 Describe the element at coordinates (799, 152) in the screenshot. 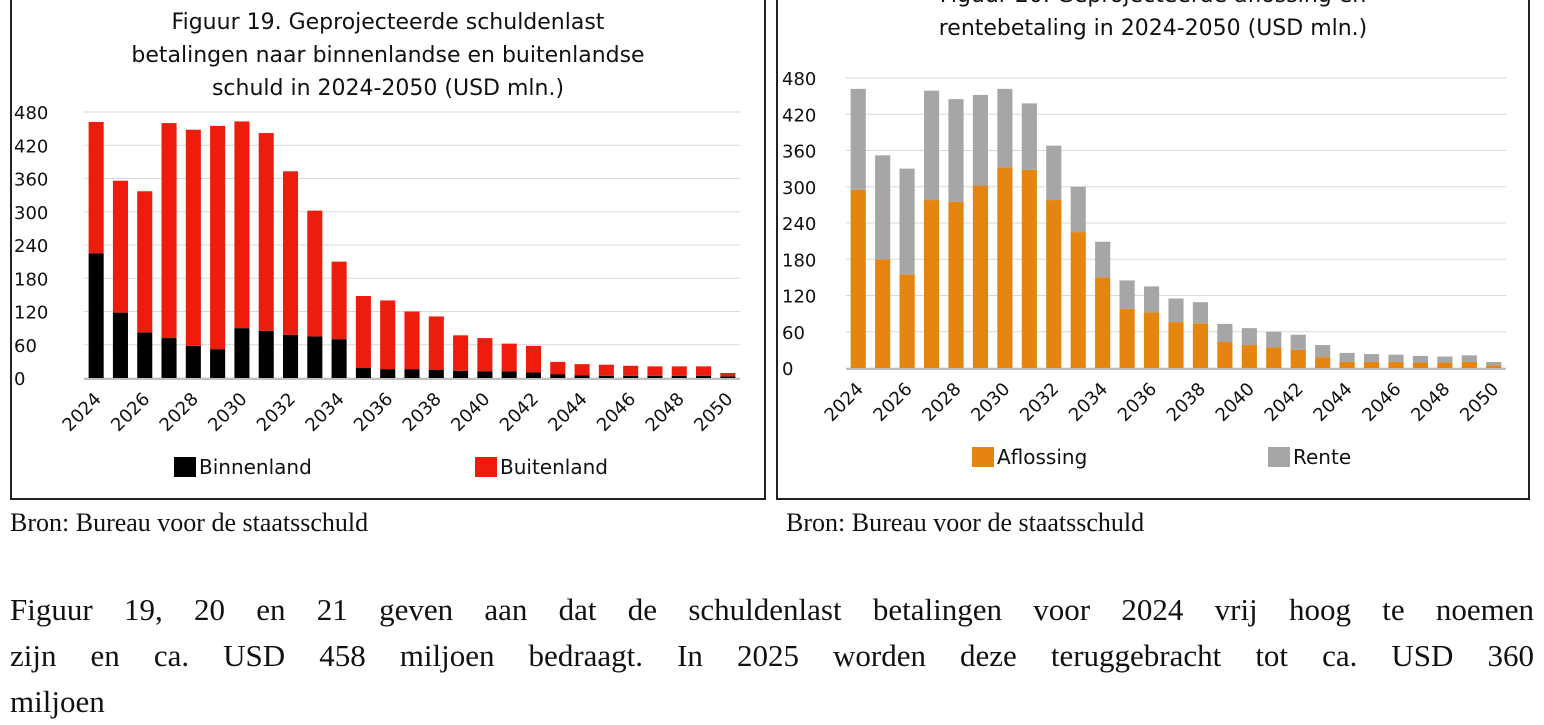

I see `fig20-y-tick-label: 360` at that location.